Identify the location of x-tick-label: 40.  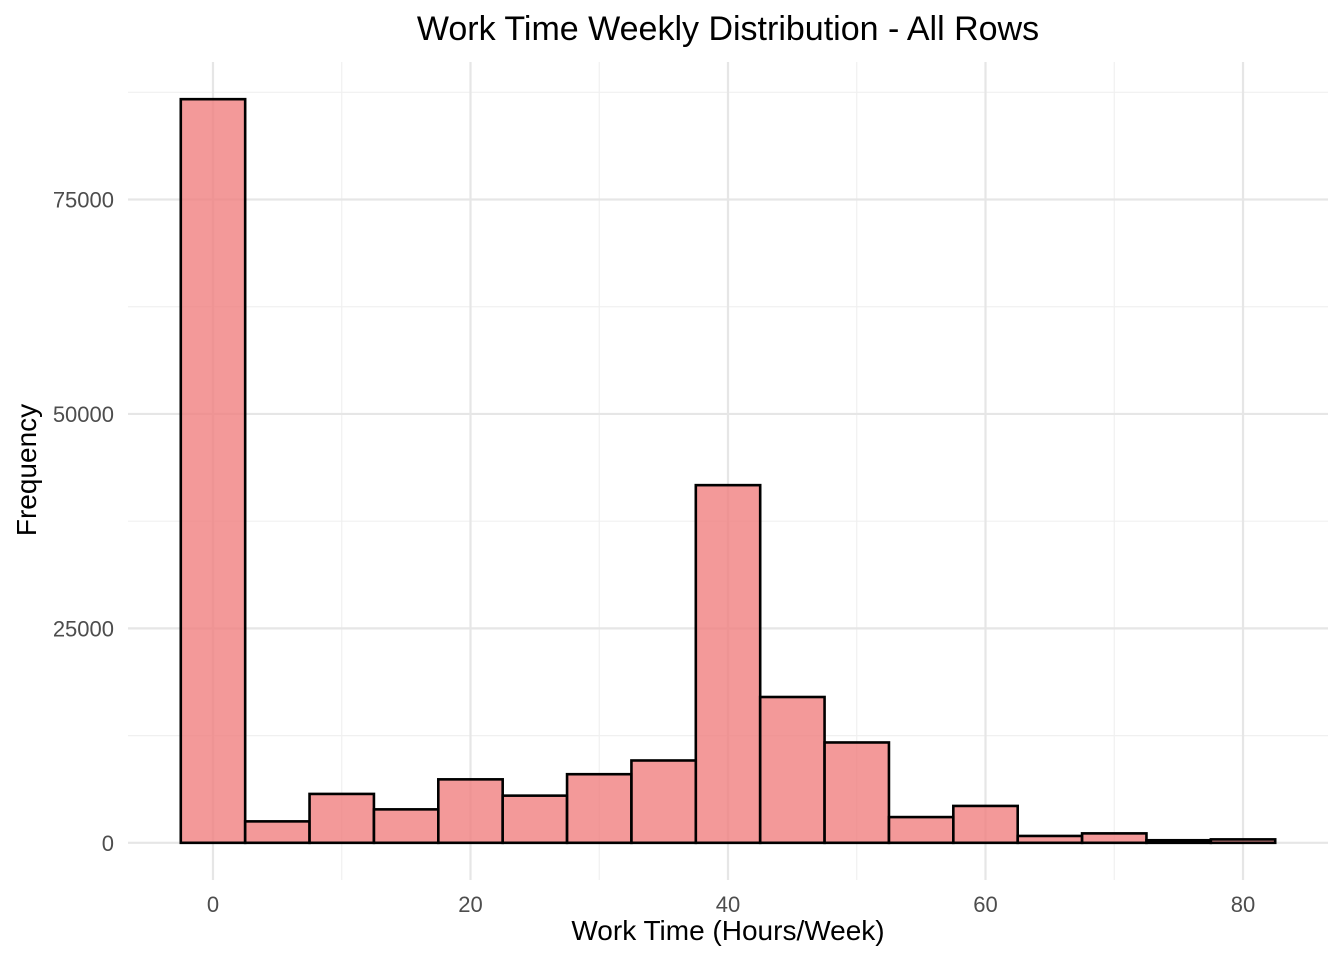
(728, 904).